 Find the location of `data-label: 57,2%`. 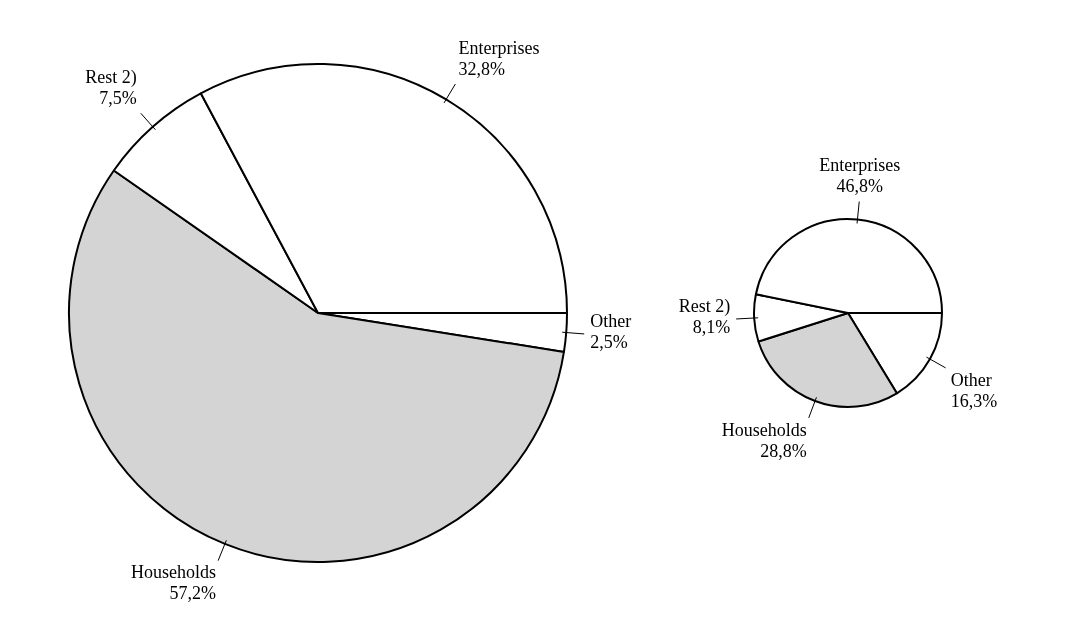

data-label: 57,2% is located at coordinates (192, 593).